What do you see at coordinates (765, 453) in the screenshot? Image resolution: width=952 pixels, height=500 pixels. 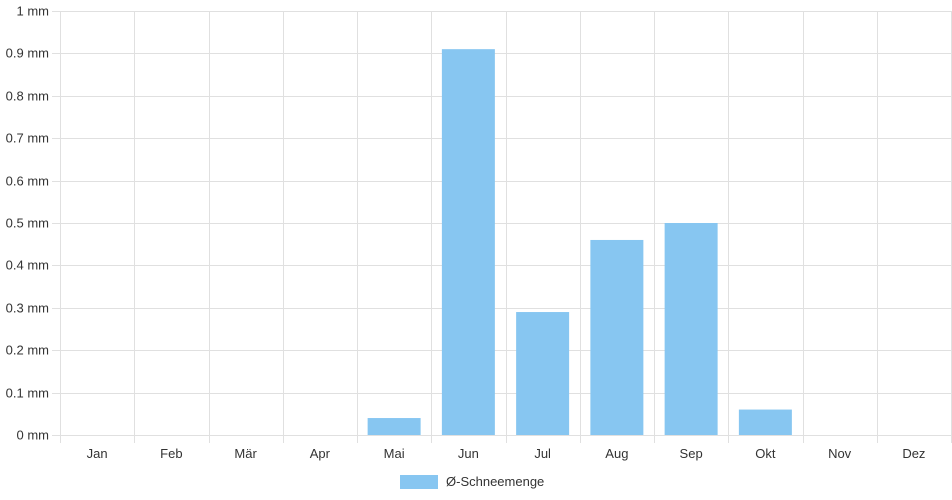 I see `x-tick-label: Okt` at bounding box center [765, 453].